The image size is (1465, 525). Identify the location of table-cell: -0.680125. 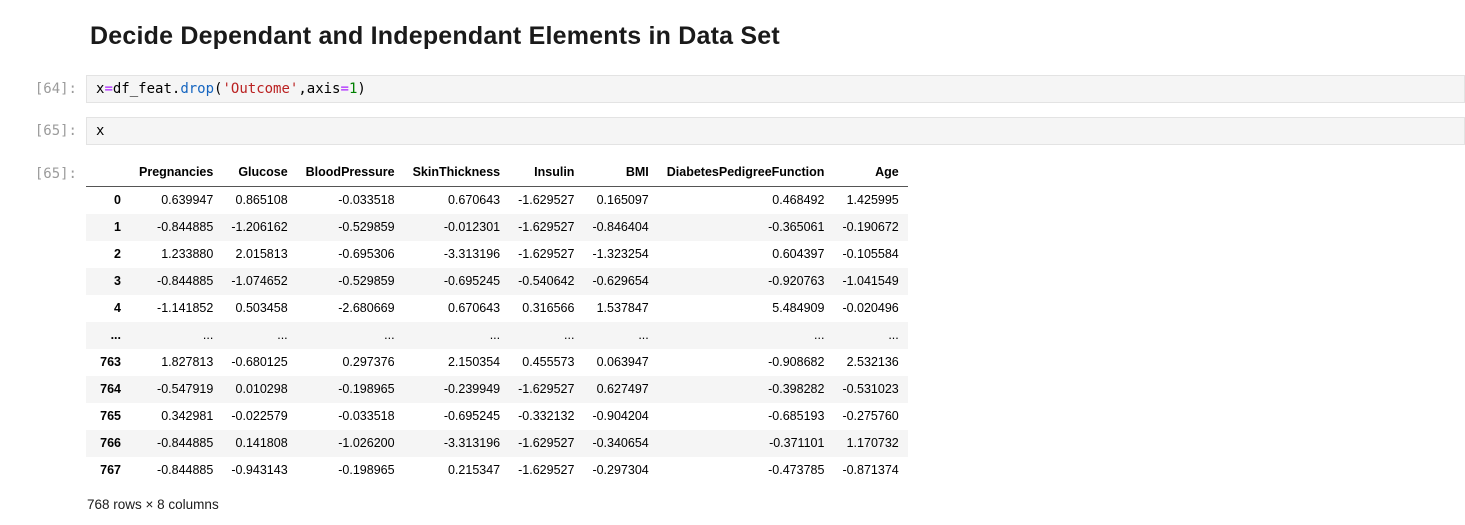
(259, 362).